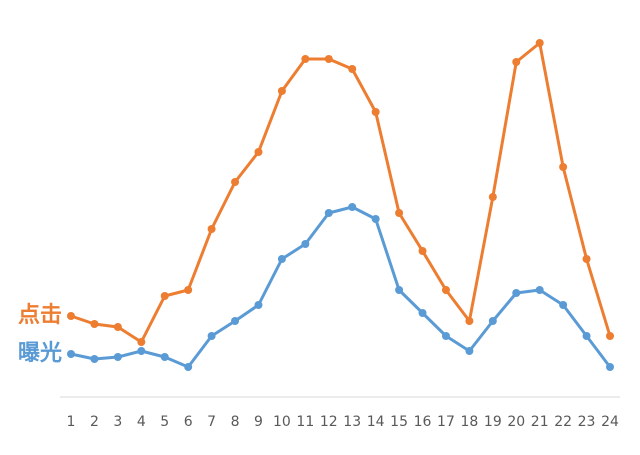 The width and height of the screenshot is (640, 455). What do you see at coordinates (493, 422) in the screenshot?
I see `x-tick-label: 19` at bounding box center [493, 422].